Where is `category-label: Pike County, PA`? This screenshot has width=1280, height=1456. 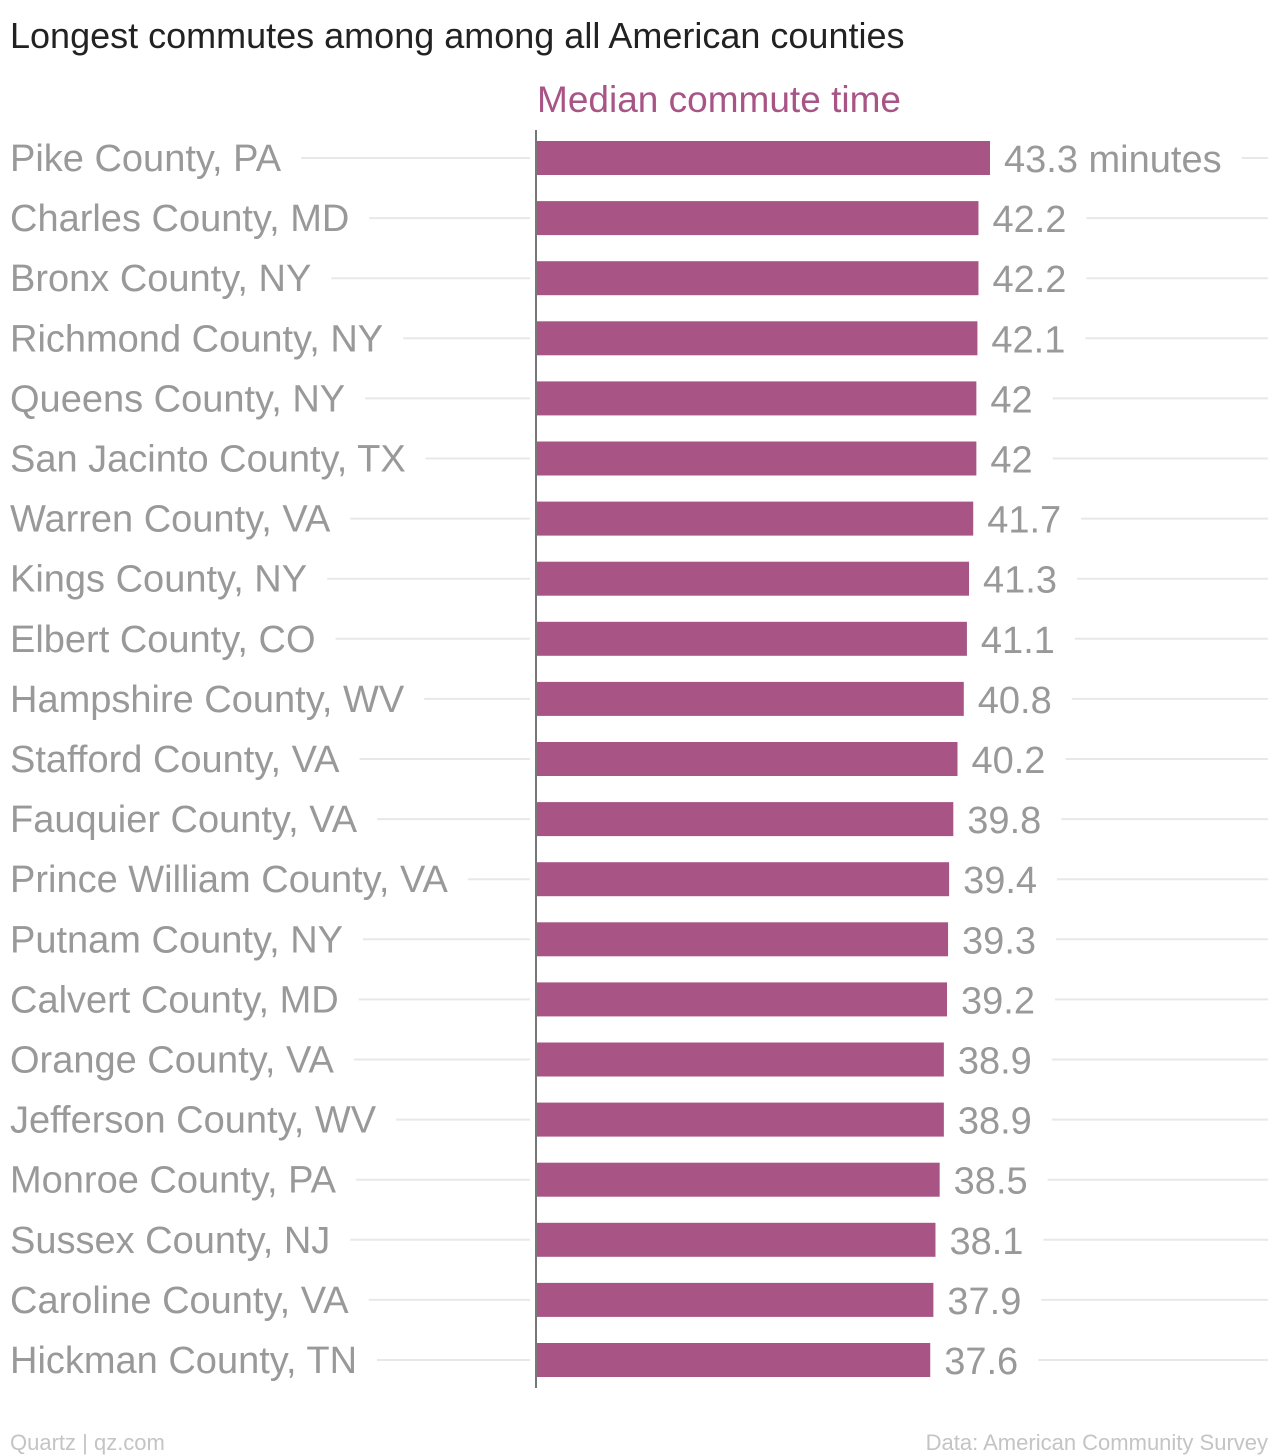 category-label: Pike County, PA is located at coordinates (146, 159).